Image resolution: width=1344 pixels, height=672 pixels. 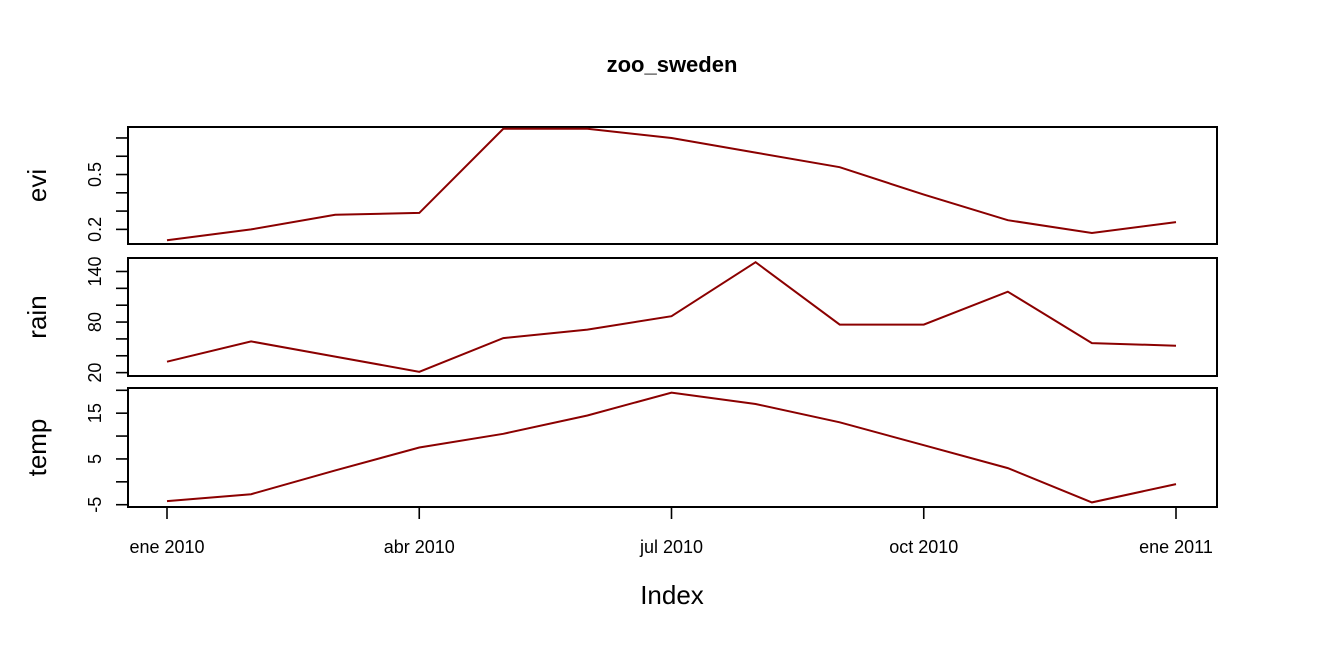 What do you see at coordinates (672, 595) in the screenshot?
I see `x-axis-label: Index` at bounding box center [672, 595].